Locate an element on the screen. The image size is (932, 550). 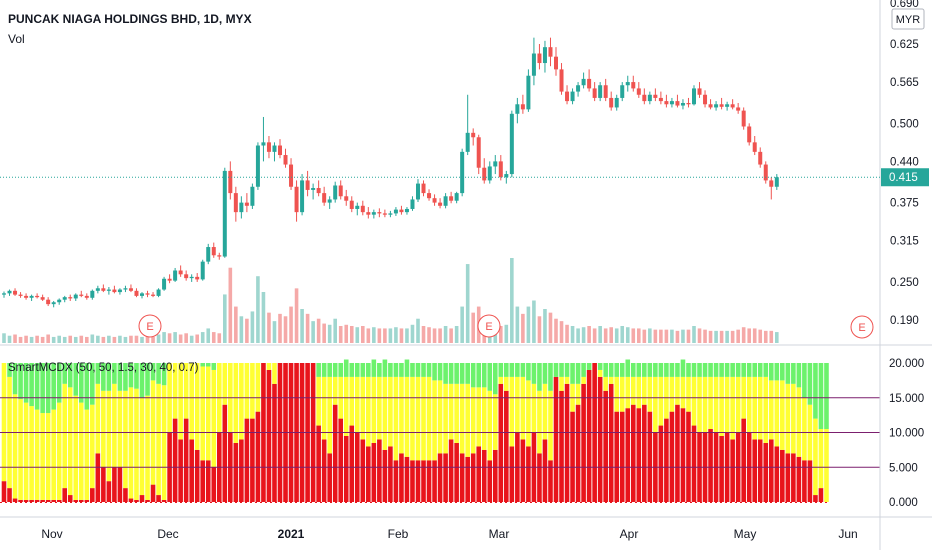
time-axis-label: May is located at coordinates (745, 534).